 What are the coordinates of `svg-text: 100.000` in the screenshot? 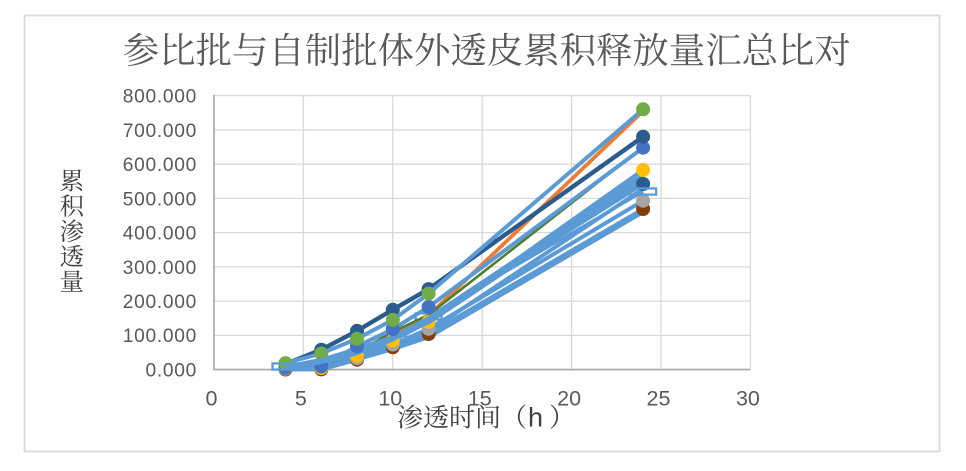 It's located at (160, 336).